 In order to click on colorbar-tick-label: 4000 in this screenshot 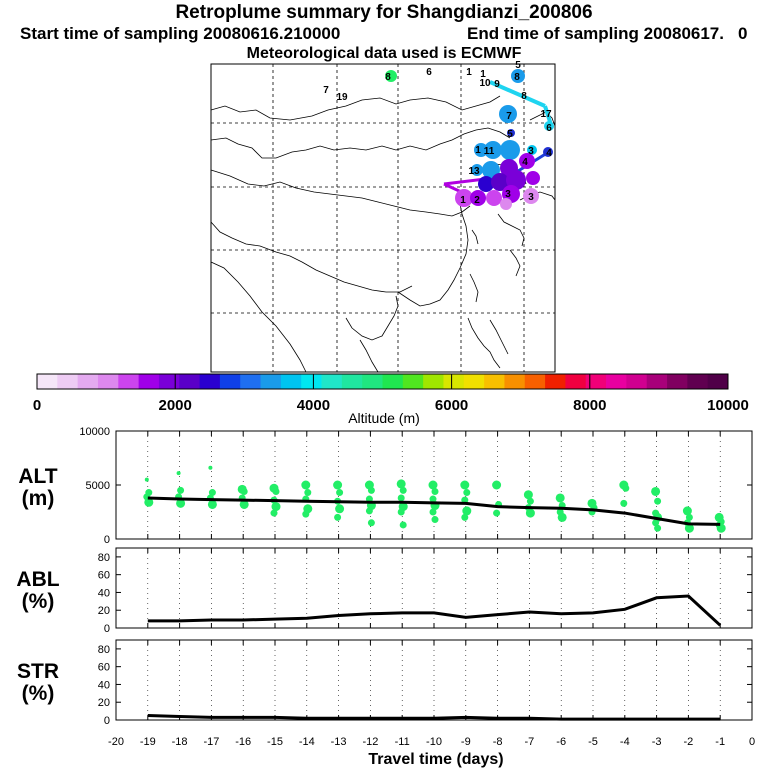, I will do `click(313, 405)`.